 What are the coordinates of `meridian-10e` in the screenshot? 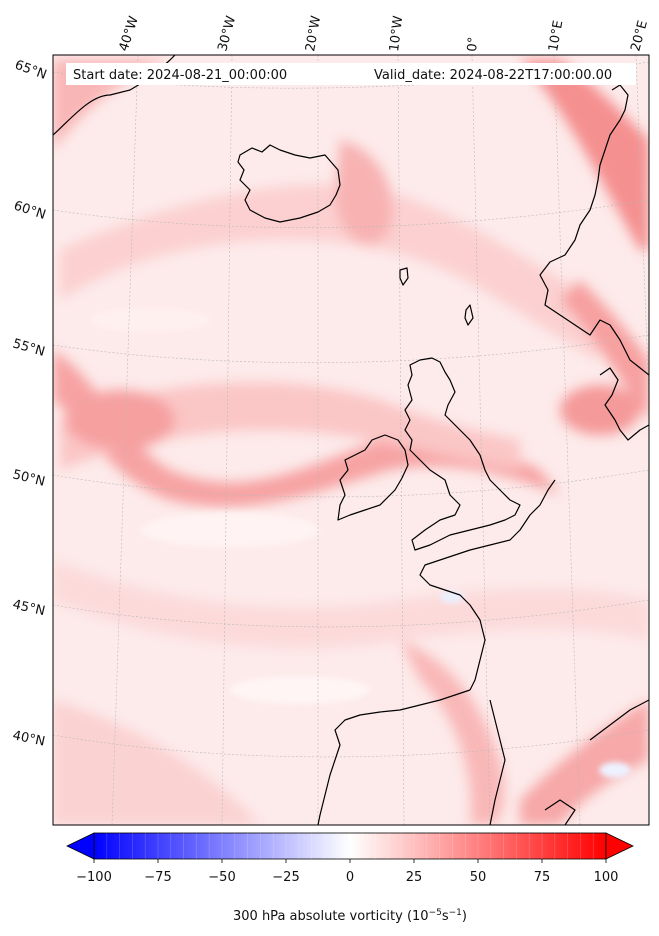 It's located at (567, 440).